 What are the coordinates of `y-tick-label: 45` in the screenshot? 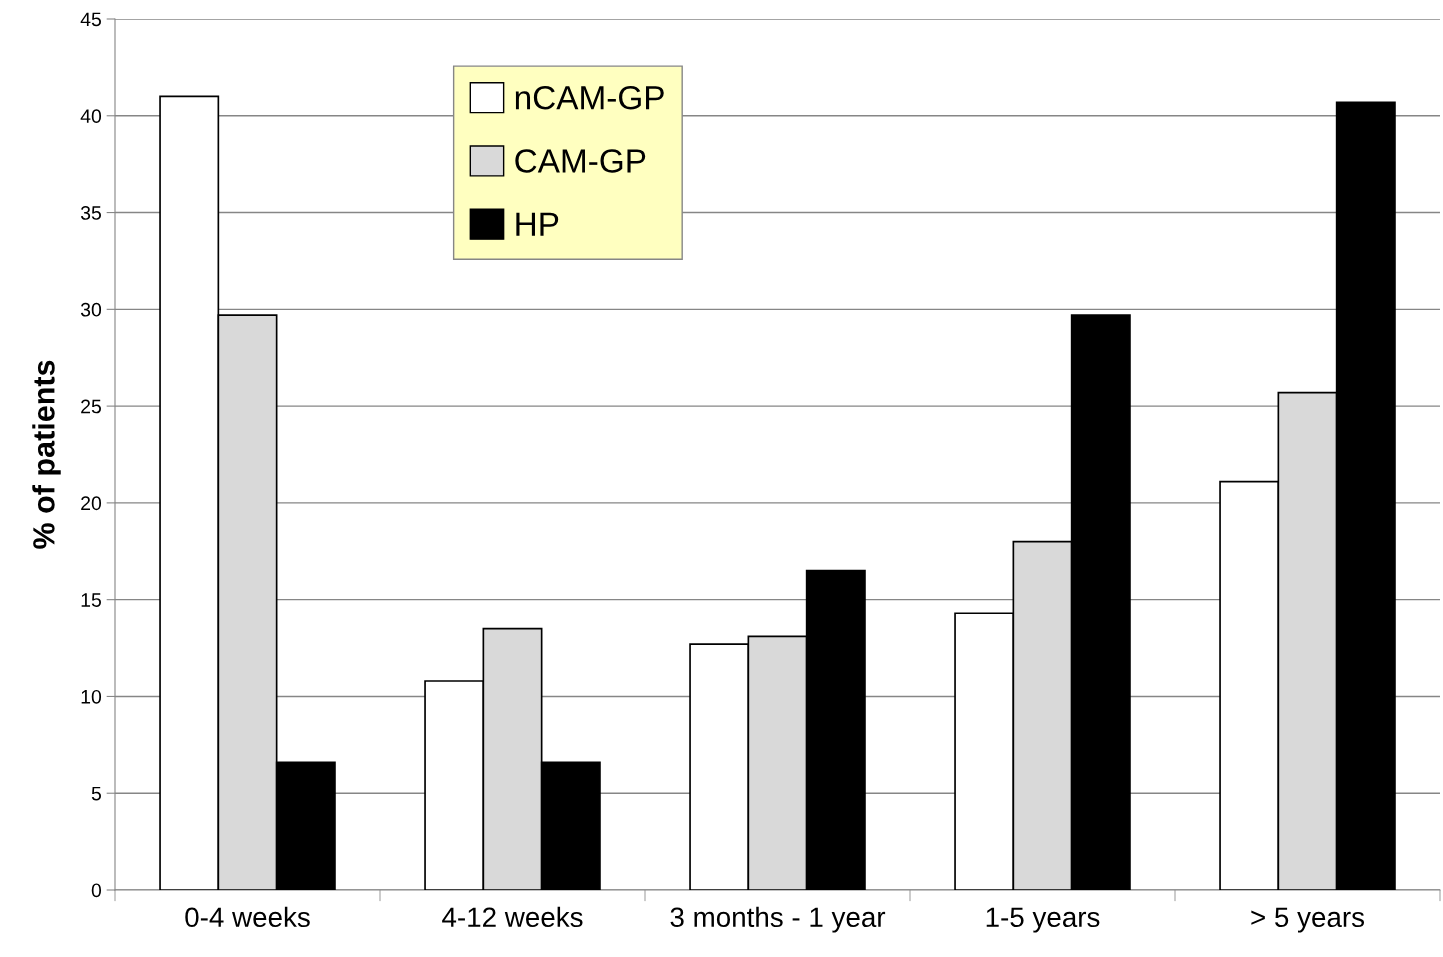 It's located at (90, 19).